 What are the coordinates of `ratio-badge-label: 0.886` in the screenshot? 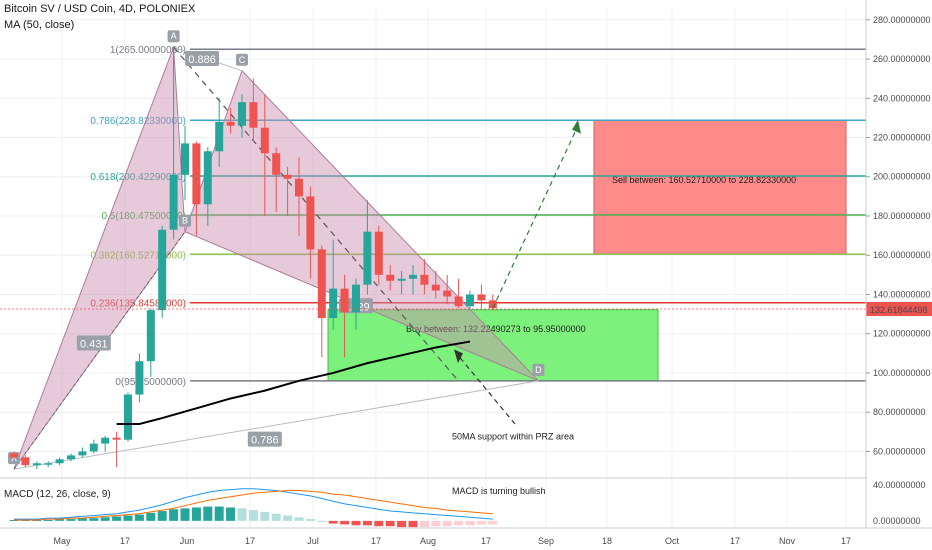 It's located at (202, 60).